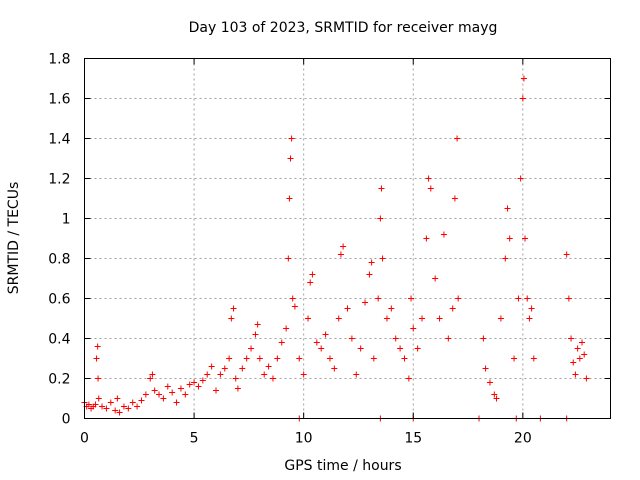  I want to click on y-tick-label: 1.4, so click(59, 140).